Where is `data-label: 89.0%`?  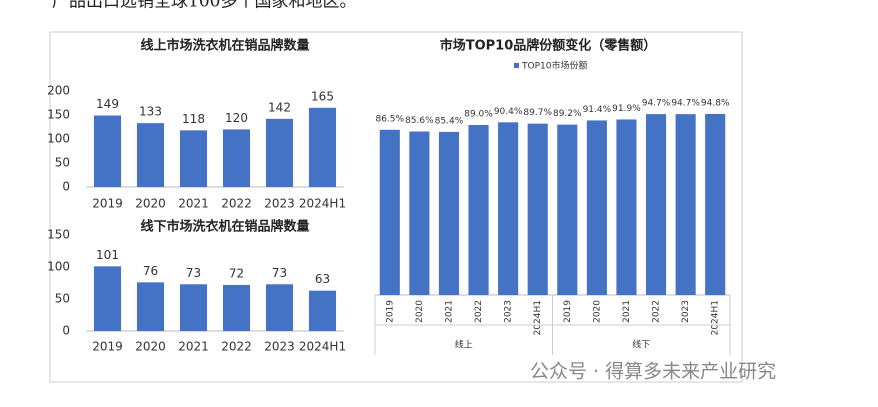
data-label: 89.0% is located at coordinates (478, 115).